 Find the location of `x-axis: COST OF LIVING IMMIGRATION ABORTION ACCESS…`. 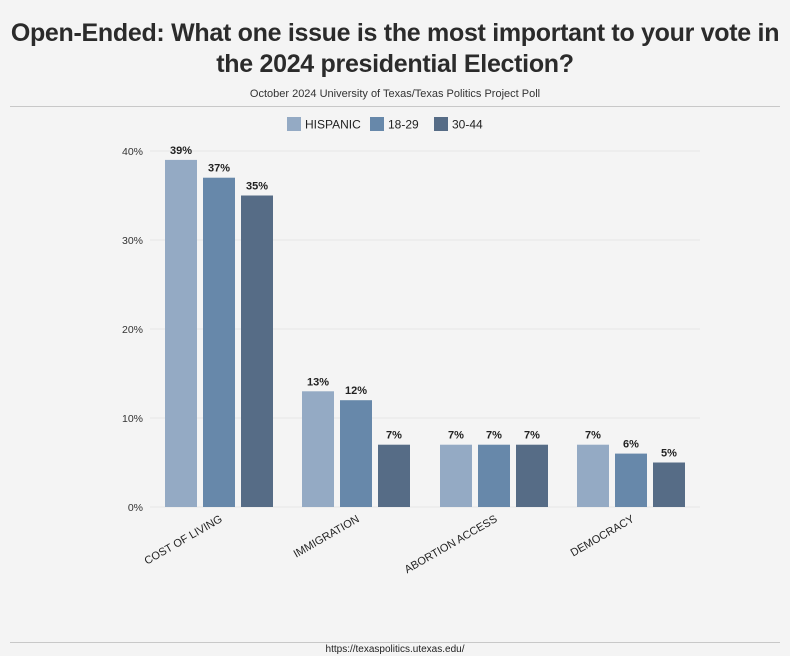

x-axis: COST OF LIVING IMMIGRATION ABORTION ACCESS… is located at coordinates (389, 544).